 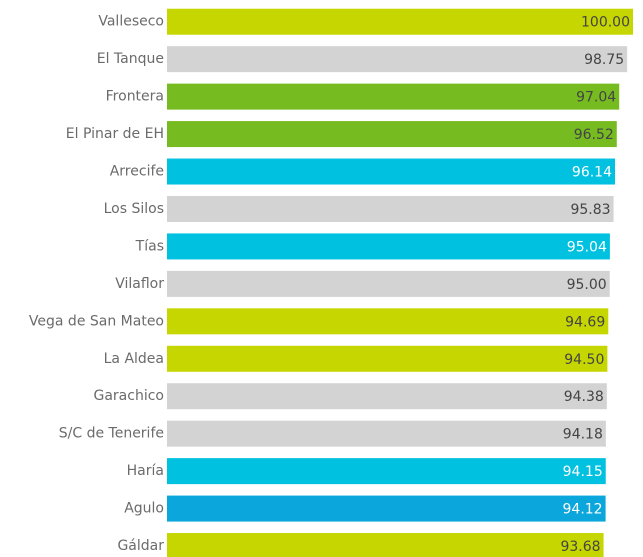 I want to click on category-label: Valleseco, so click(x=131, y=22).